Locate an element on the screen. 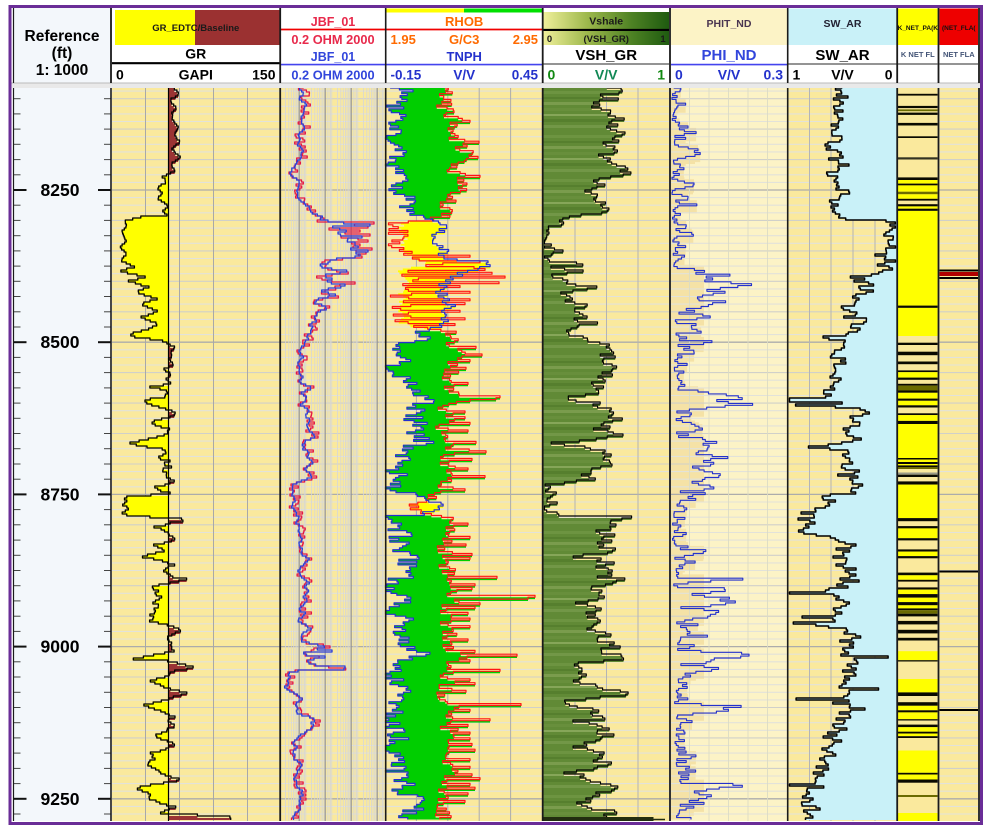  svg-text: K NET FL is located at coordinates (918, 54).